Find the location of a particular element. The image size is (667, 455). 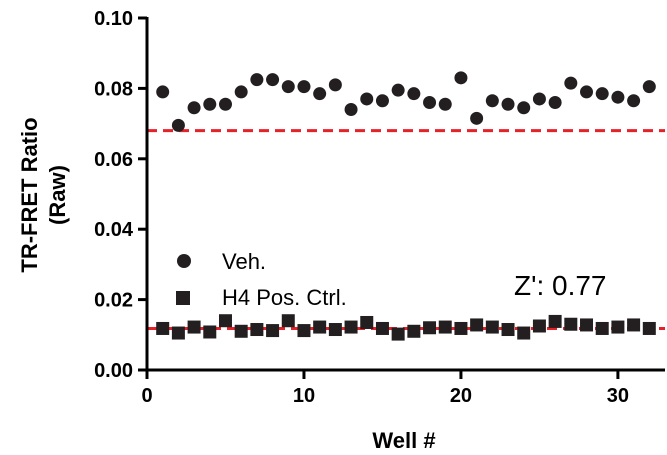

y-tick-label: 0.08 is located at coordinates (113, 89).